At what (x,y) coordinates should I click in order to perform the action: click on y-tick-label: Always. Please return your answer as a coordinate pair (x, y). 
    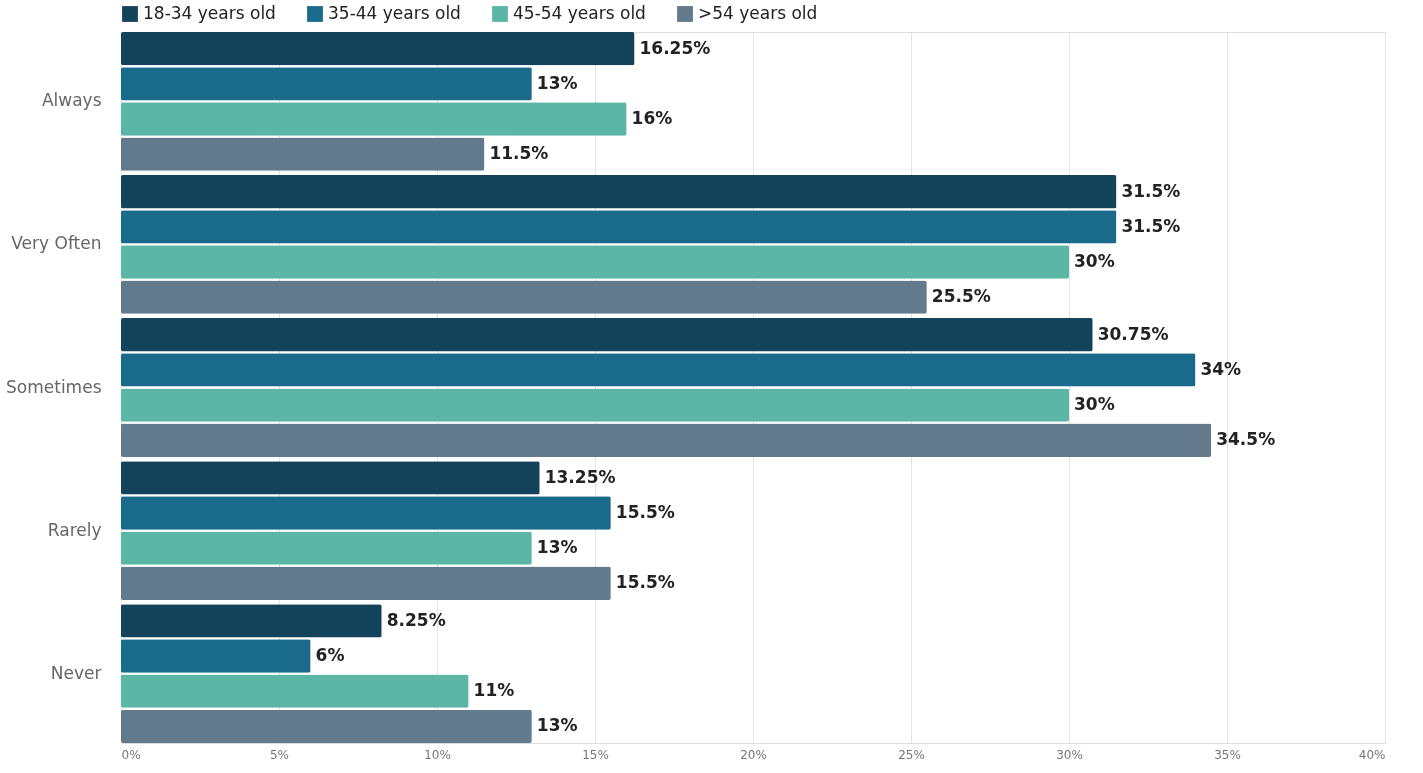
    Looking at the image, I should click on (71, 100).